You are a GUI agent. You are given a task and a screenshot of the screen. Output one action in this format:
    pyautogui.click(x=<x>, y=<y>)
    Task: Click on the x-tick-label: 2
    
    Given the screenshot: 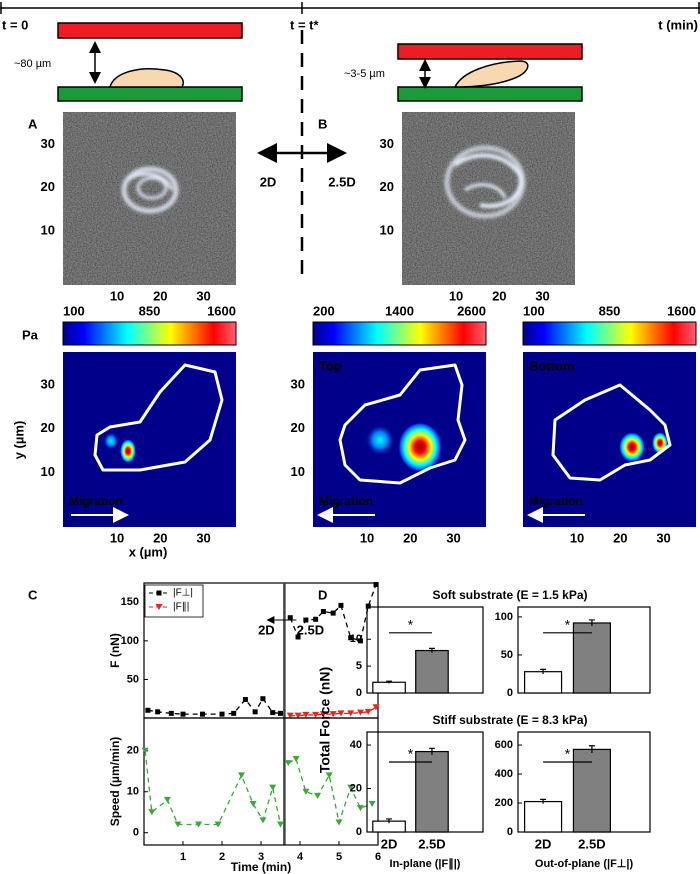 What is the action you would take?
    pyautogui.click(x=222, y=857)
    